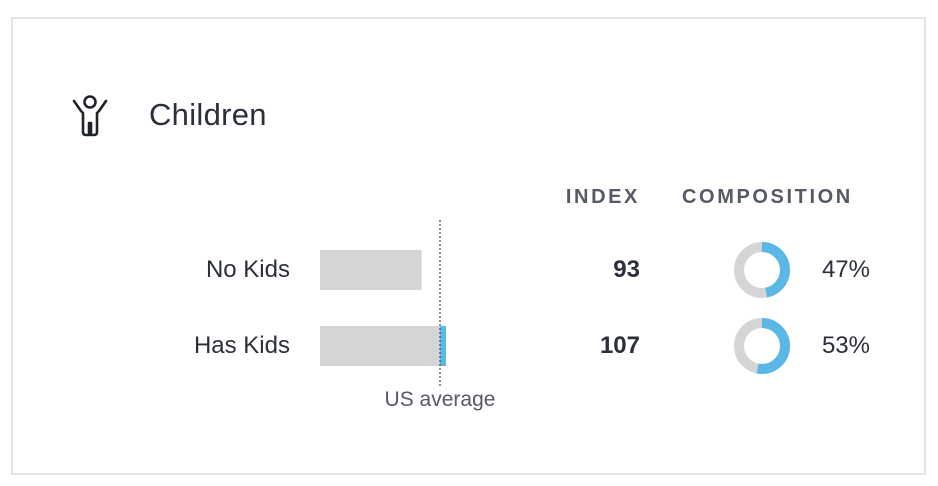 This screenshot has width=938, height=486. What do you see at coordinates (626, 269) in the screenshot?
I see `index-value-no-kids: 93` at bounding box center [626, 269].